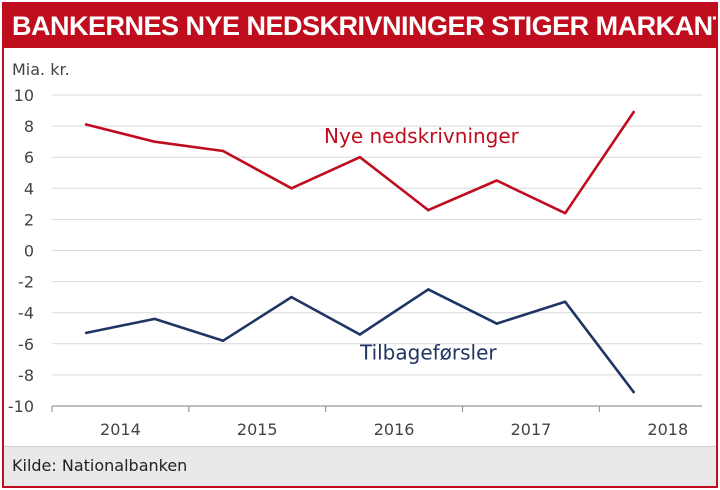 The width and height of the screenshot is (720, 490). What do you see at coordinates (26, 375) in the screenshot?
I see `y-tick-label: -8` at bounding box center [26, 375].